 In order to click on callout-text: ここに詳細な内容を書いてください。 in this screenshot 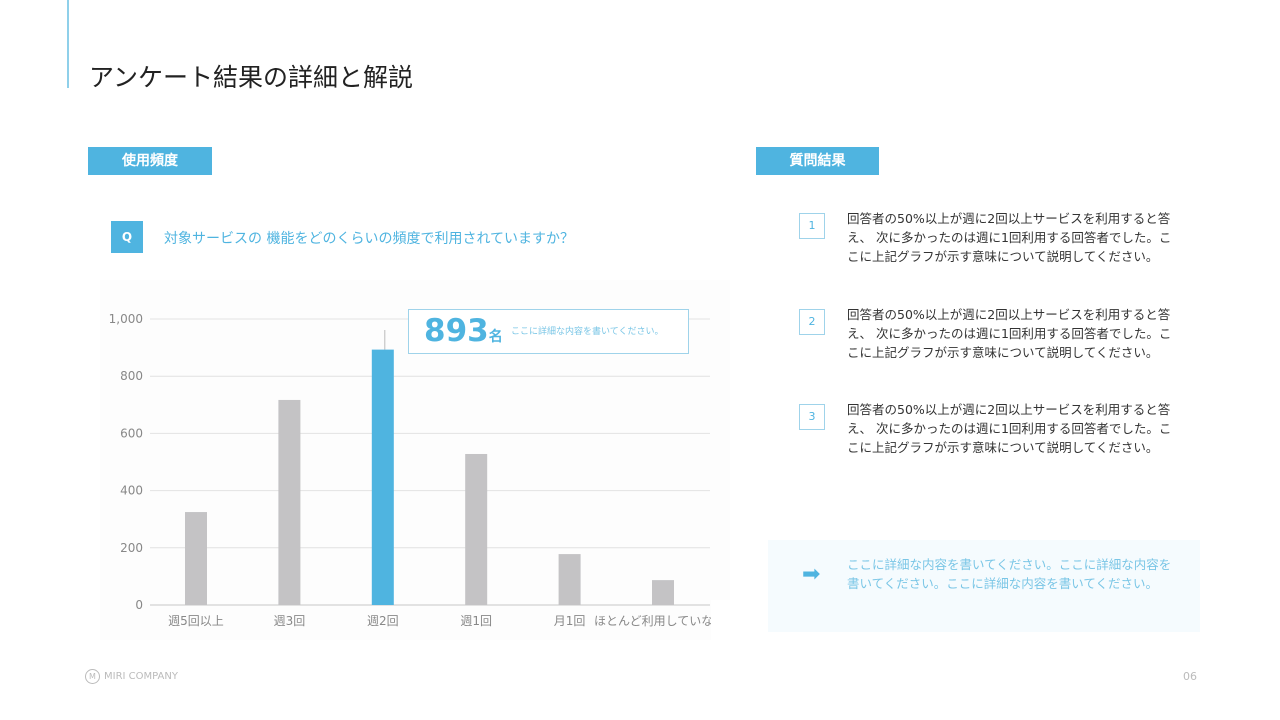, I will do `click(587, 332)`.